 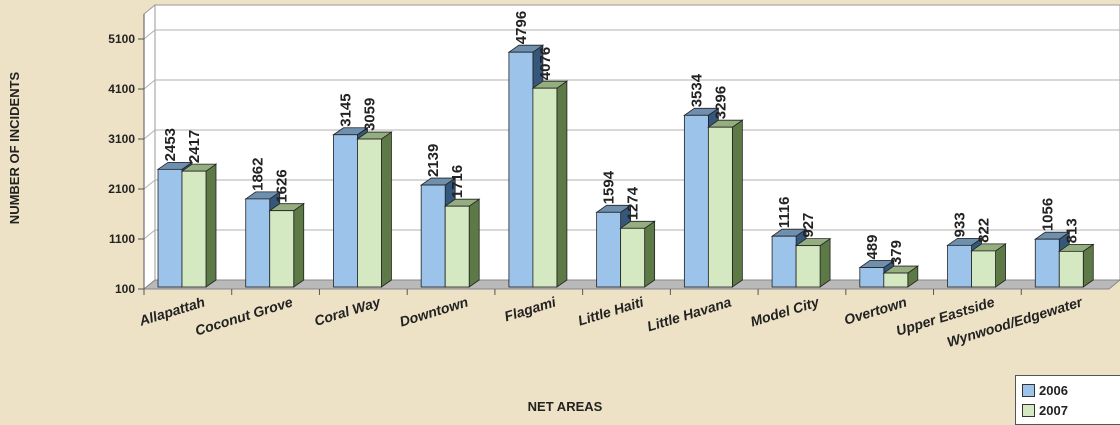 What do you see at coordinates (369, 114) in the screenshot?
I see `value-label-2007: 3059` at bounding box center [369, 114].